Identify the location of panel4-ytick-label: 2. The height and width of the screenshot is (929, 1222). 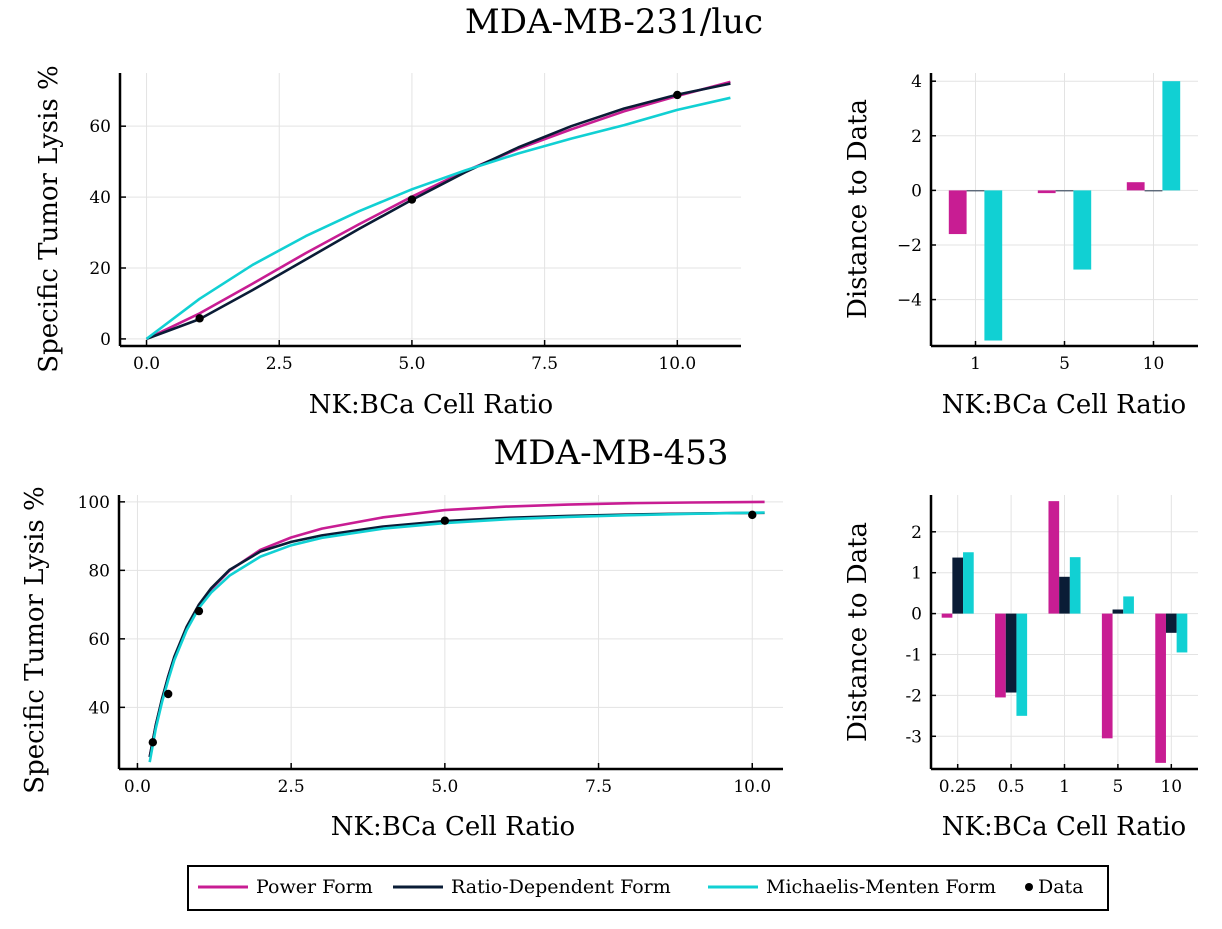
(916, 533).